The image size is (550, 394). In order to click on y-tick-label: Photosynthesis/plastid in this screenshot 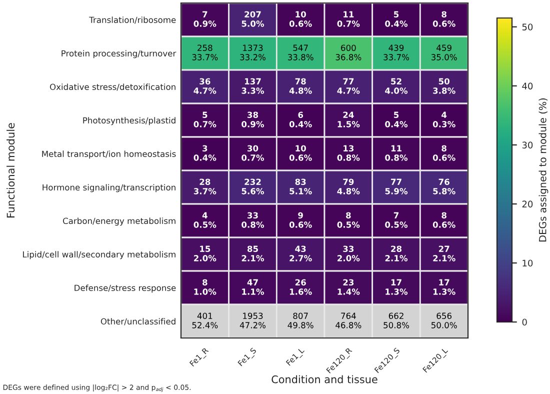, I will do `click(129, 121)`.